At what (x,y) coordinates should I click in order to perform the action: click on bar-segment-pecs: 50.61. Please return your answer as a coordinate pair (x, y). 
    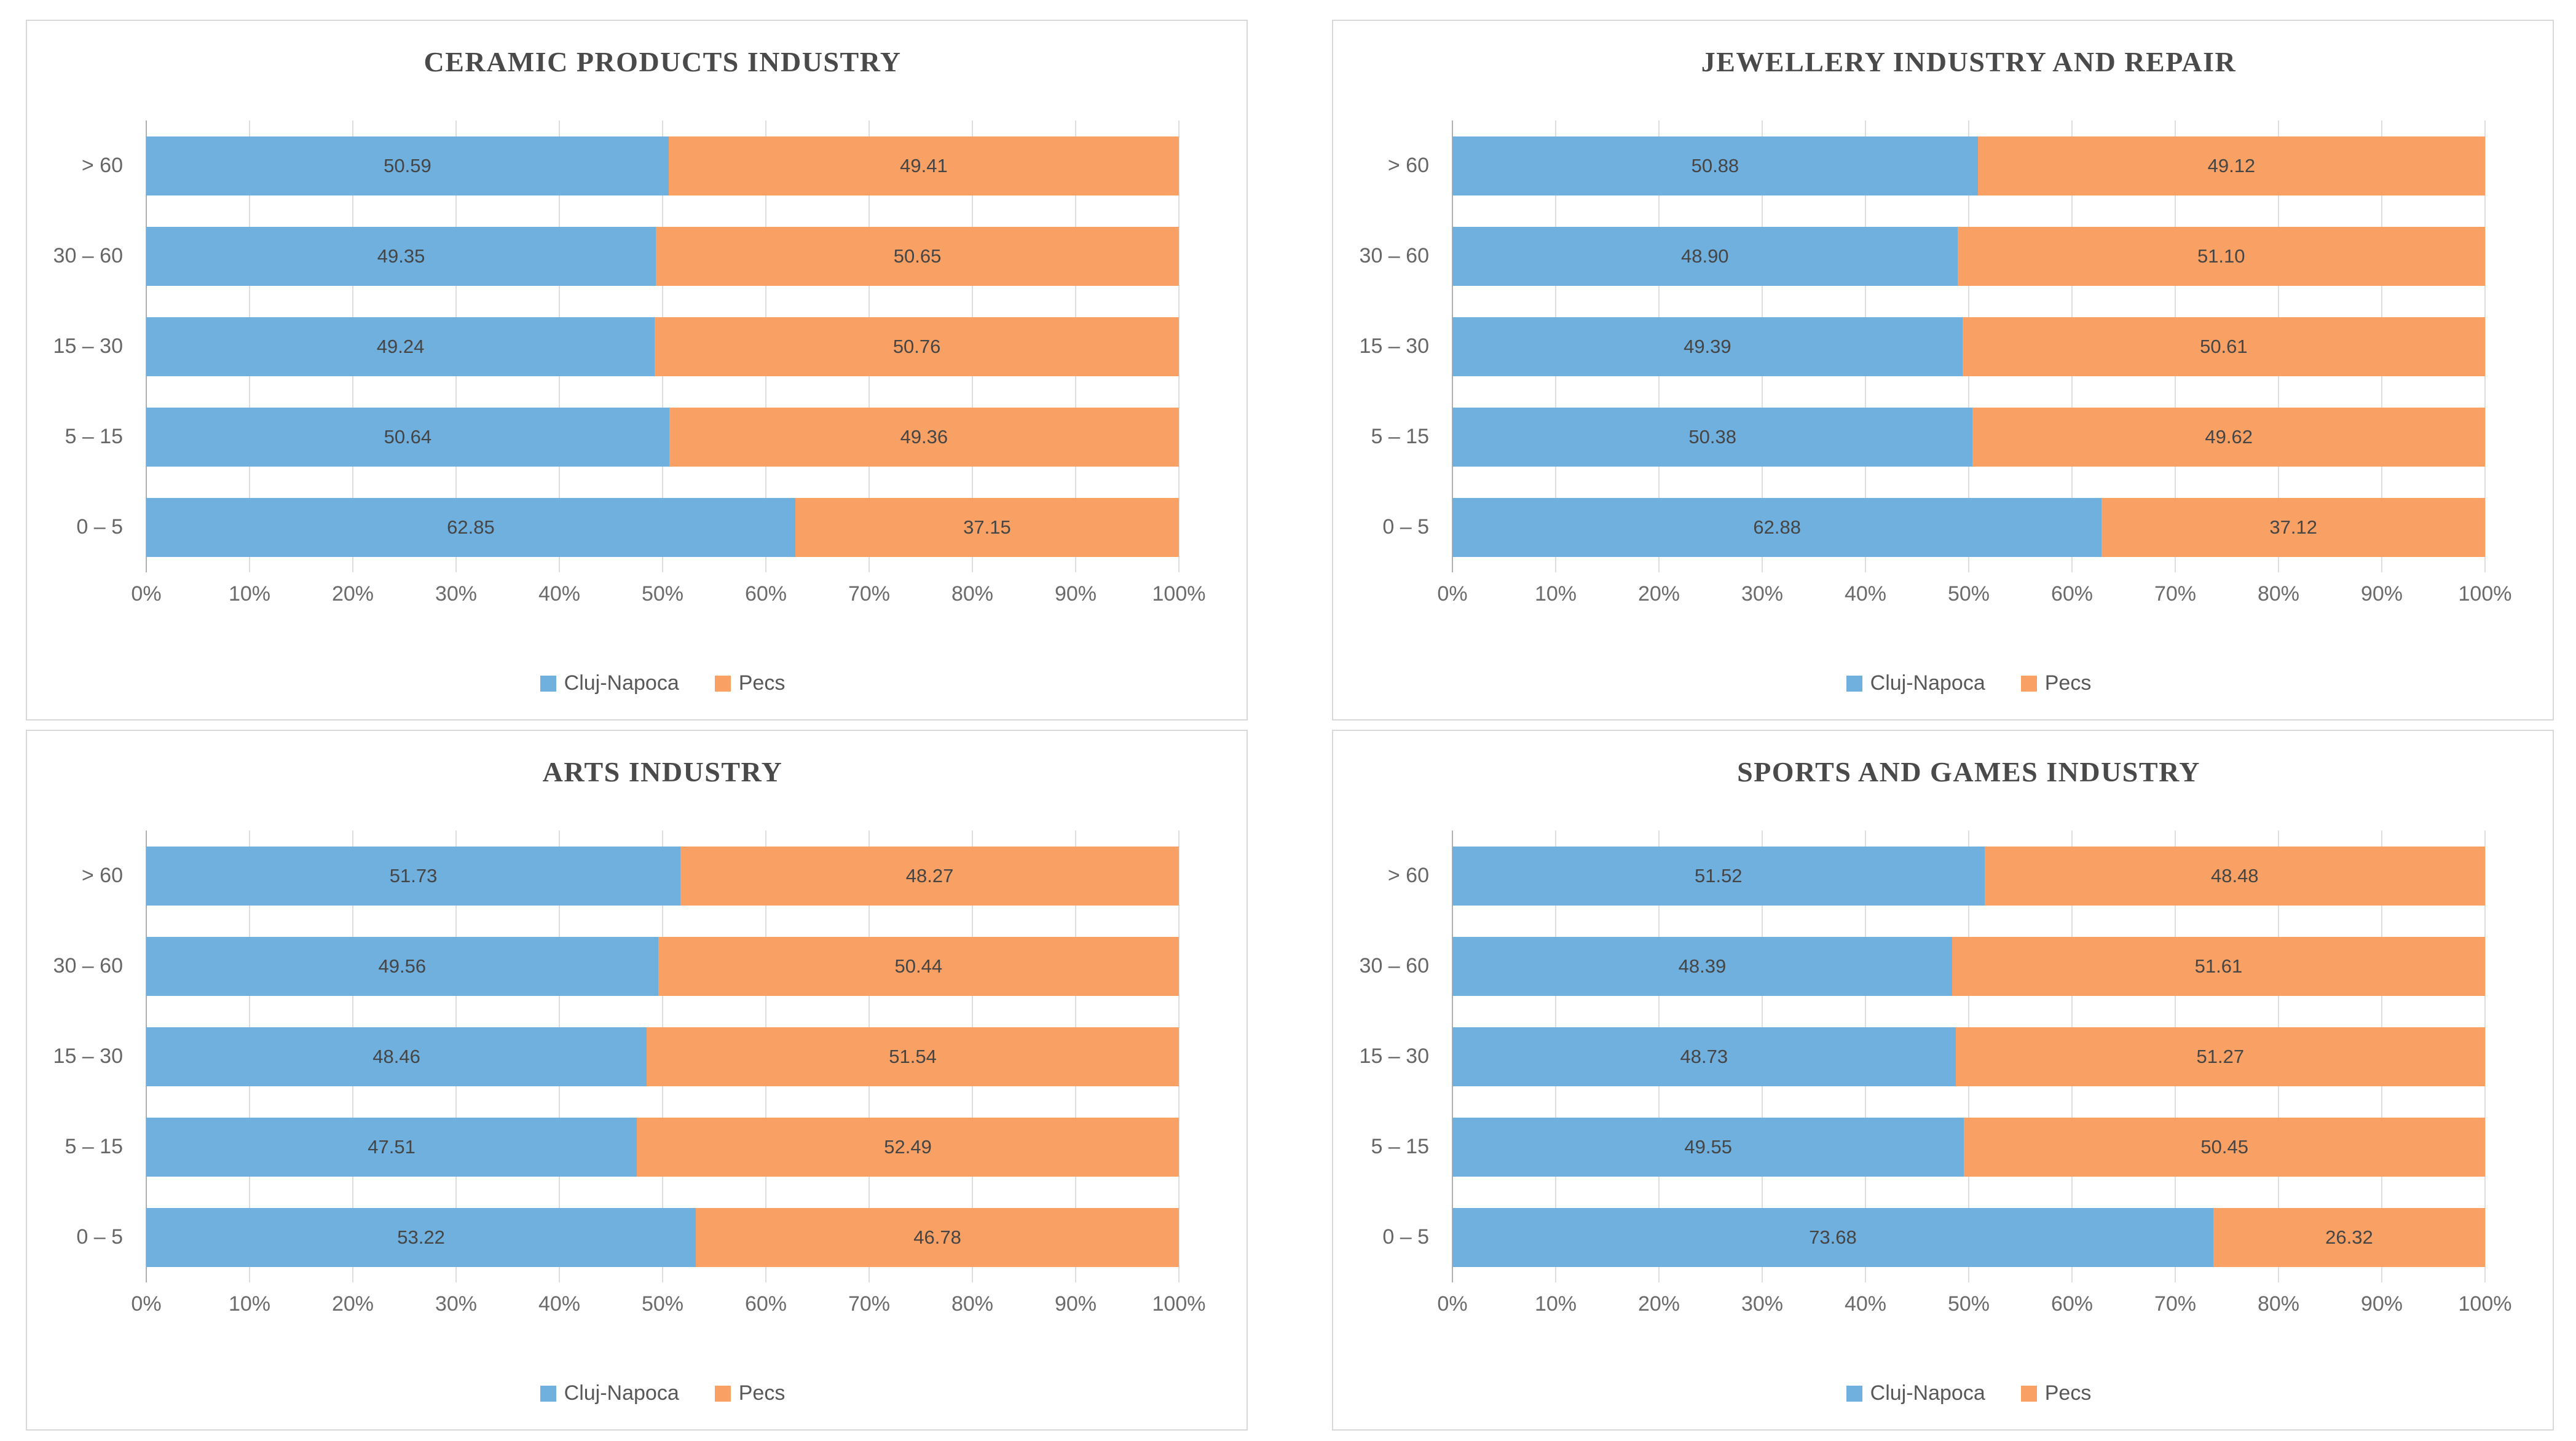
    Looking at the image, I should click on (2224, 346).